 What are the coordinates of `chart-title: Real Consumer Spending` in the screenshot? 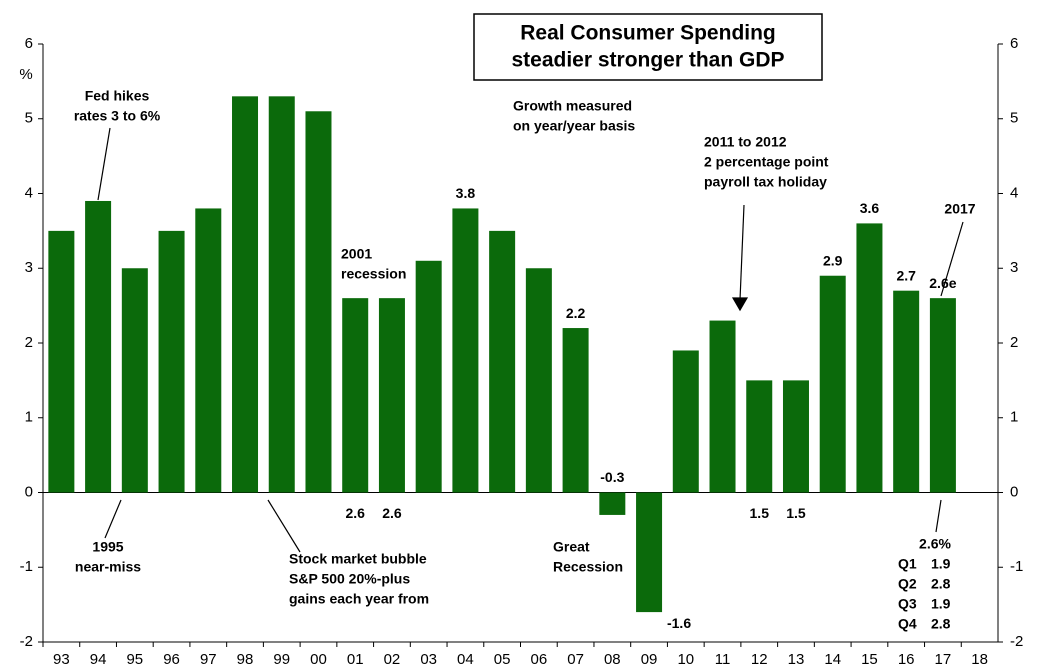 It's located at (648, 33).